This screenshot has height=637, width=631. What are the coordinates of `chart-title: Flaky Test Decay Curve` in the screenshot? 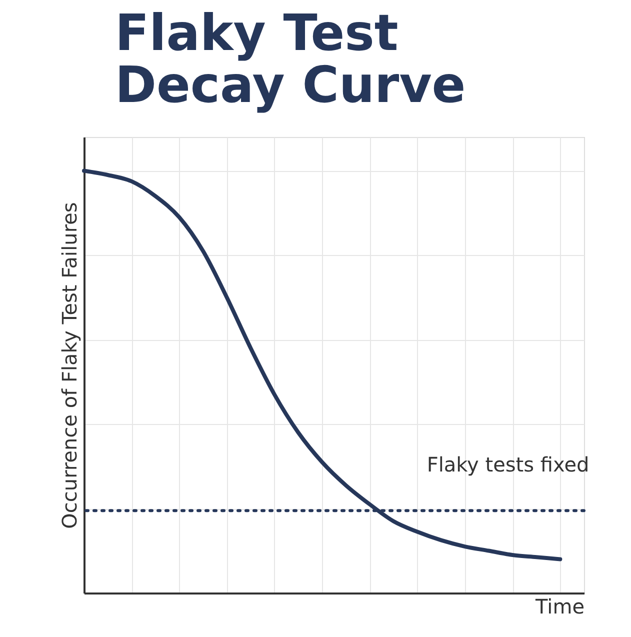 It's located at (290, 59).